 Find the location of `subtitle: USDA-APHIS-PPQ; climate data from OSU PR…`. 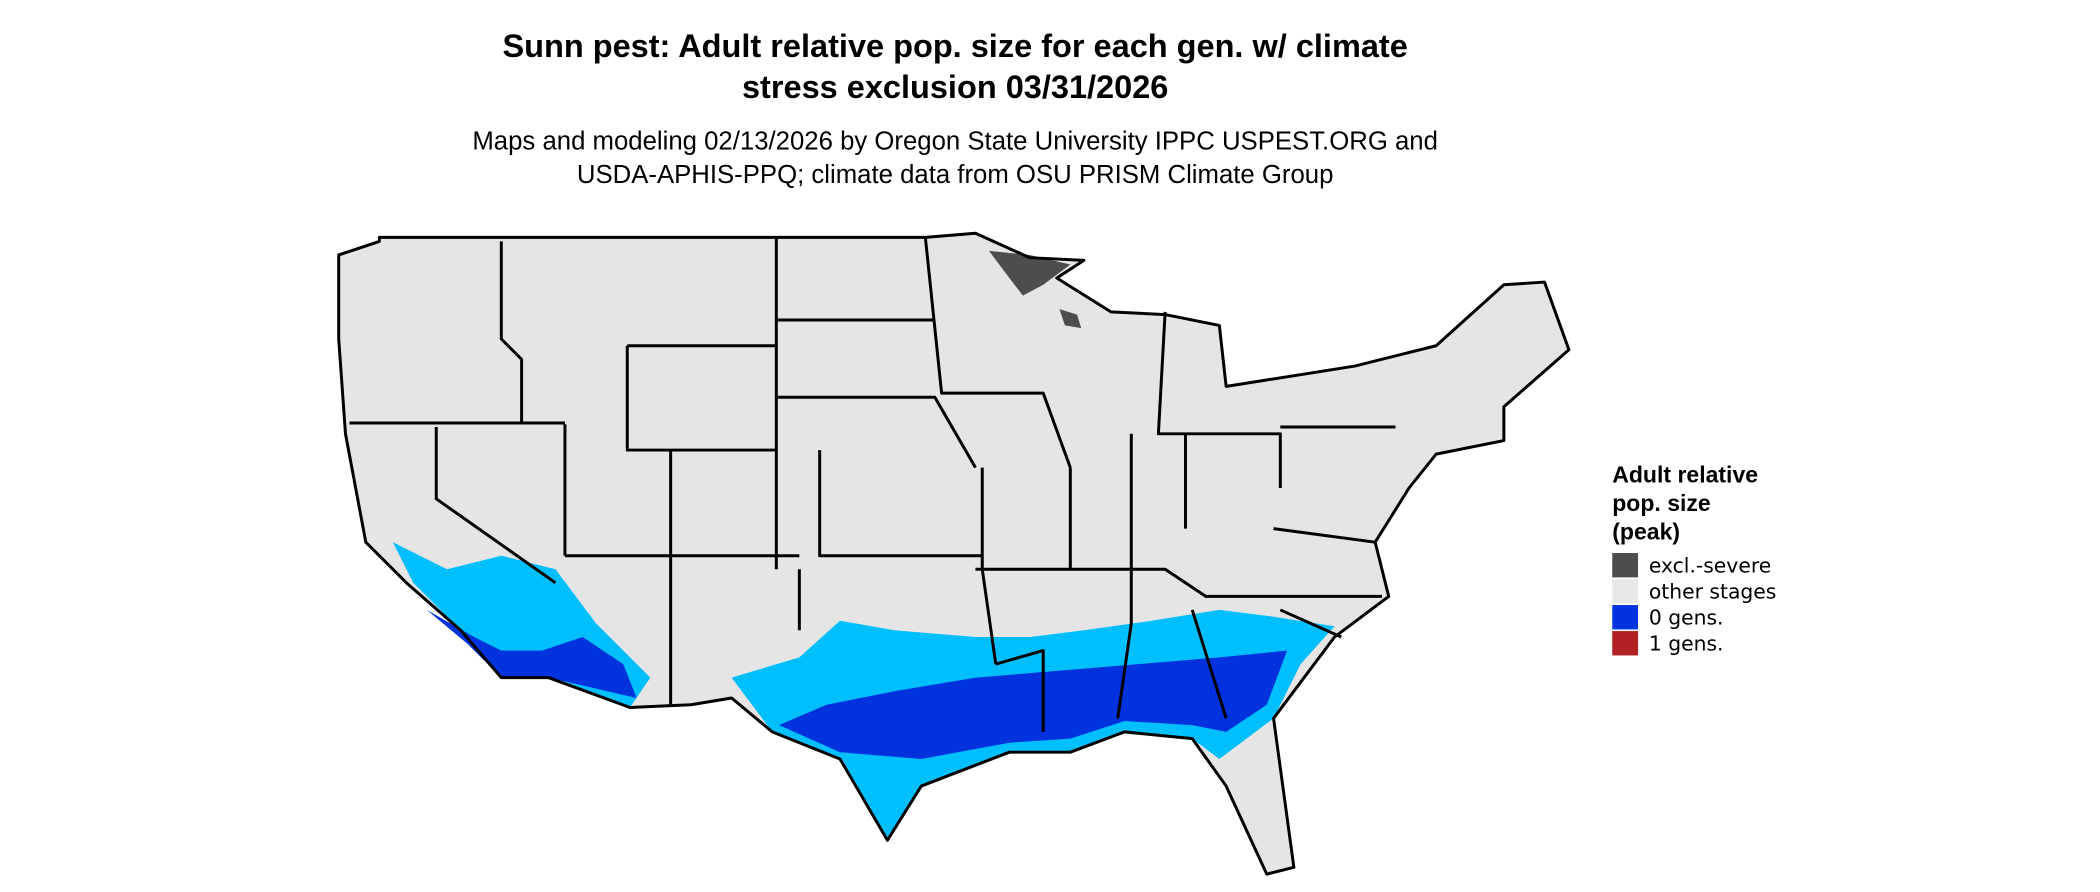

subtitle: USDA-APHIS-PPQ; climate data from OSU PR… is located at coordinates (955, 175).